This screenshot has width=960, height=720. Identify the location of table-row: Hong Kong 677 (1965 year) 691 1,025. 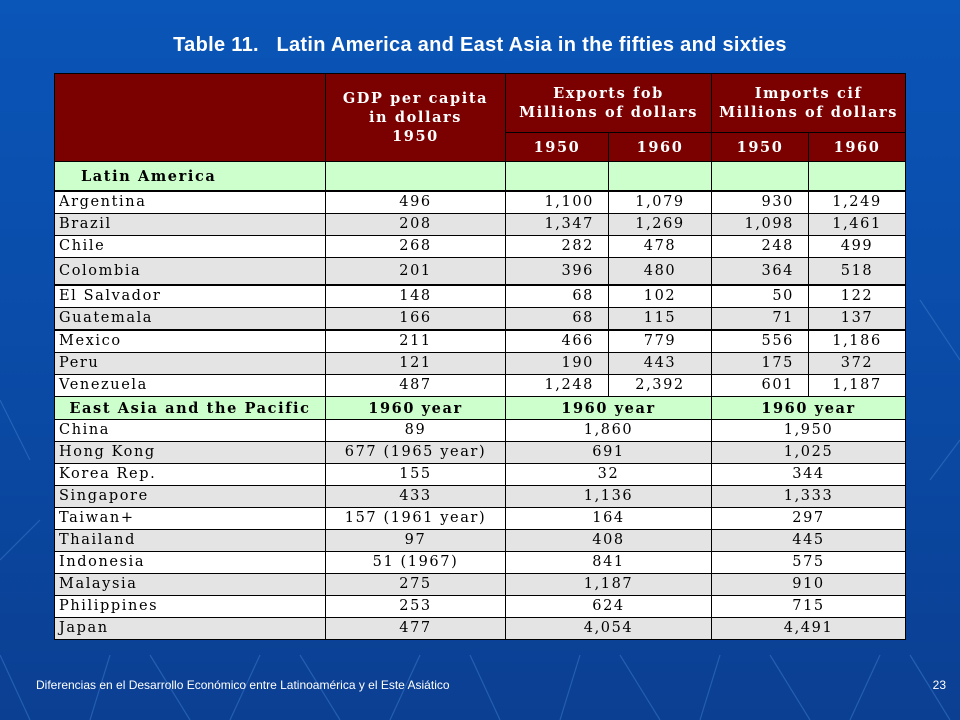
(480, 452).